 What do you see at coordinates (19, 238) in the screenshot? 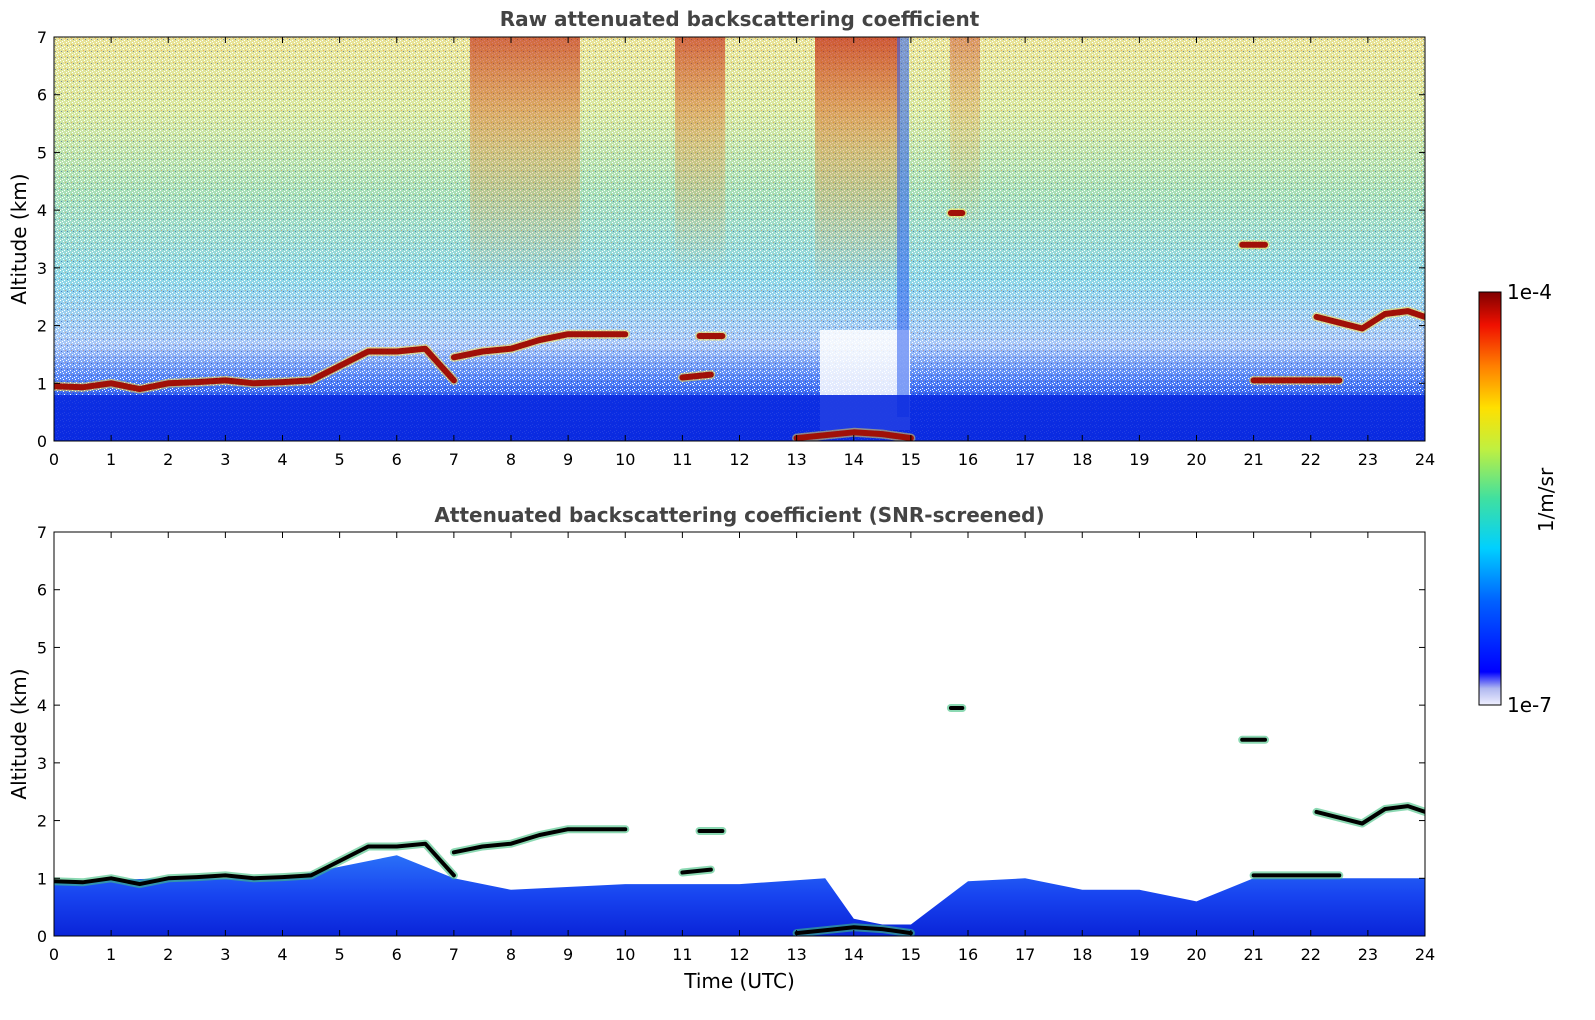
I see `top-y-axis-label: Altitude (km)` at bounding box center [19, 238].